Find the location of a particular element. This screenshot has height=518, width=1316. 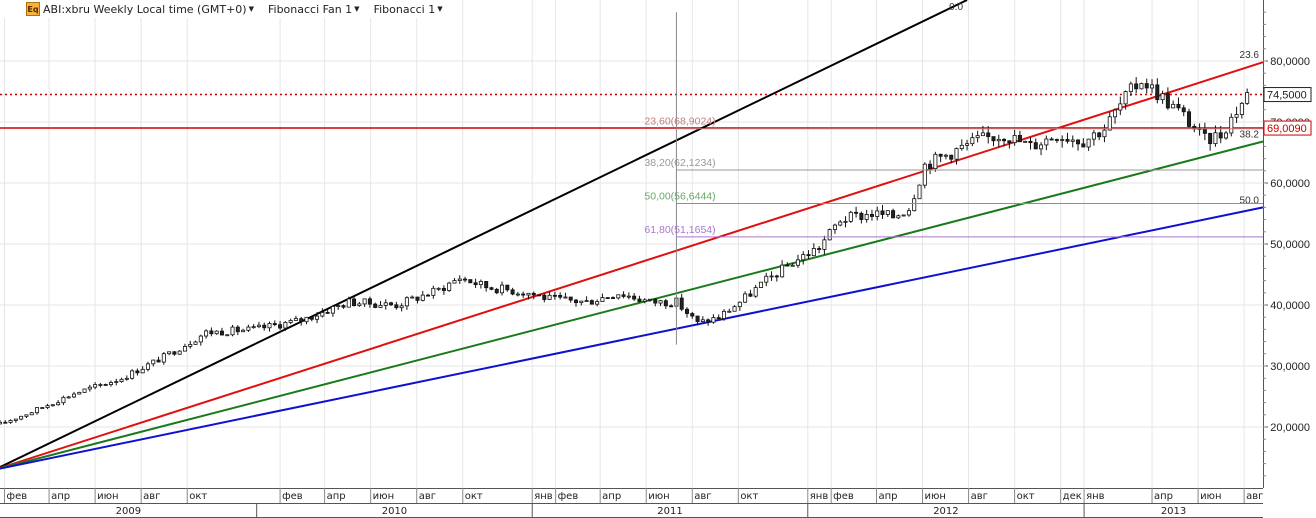

month-label: апр is located at coordinates (1163, 496).